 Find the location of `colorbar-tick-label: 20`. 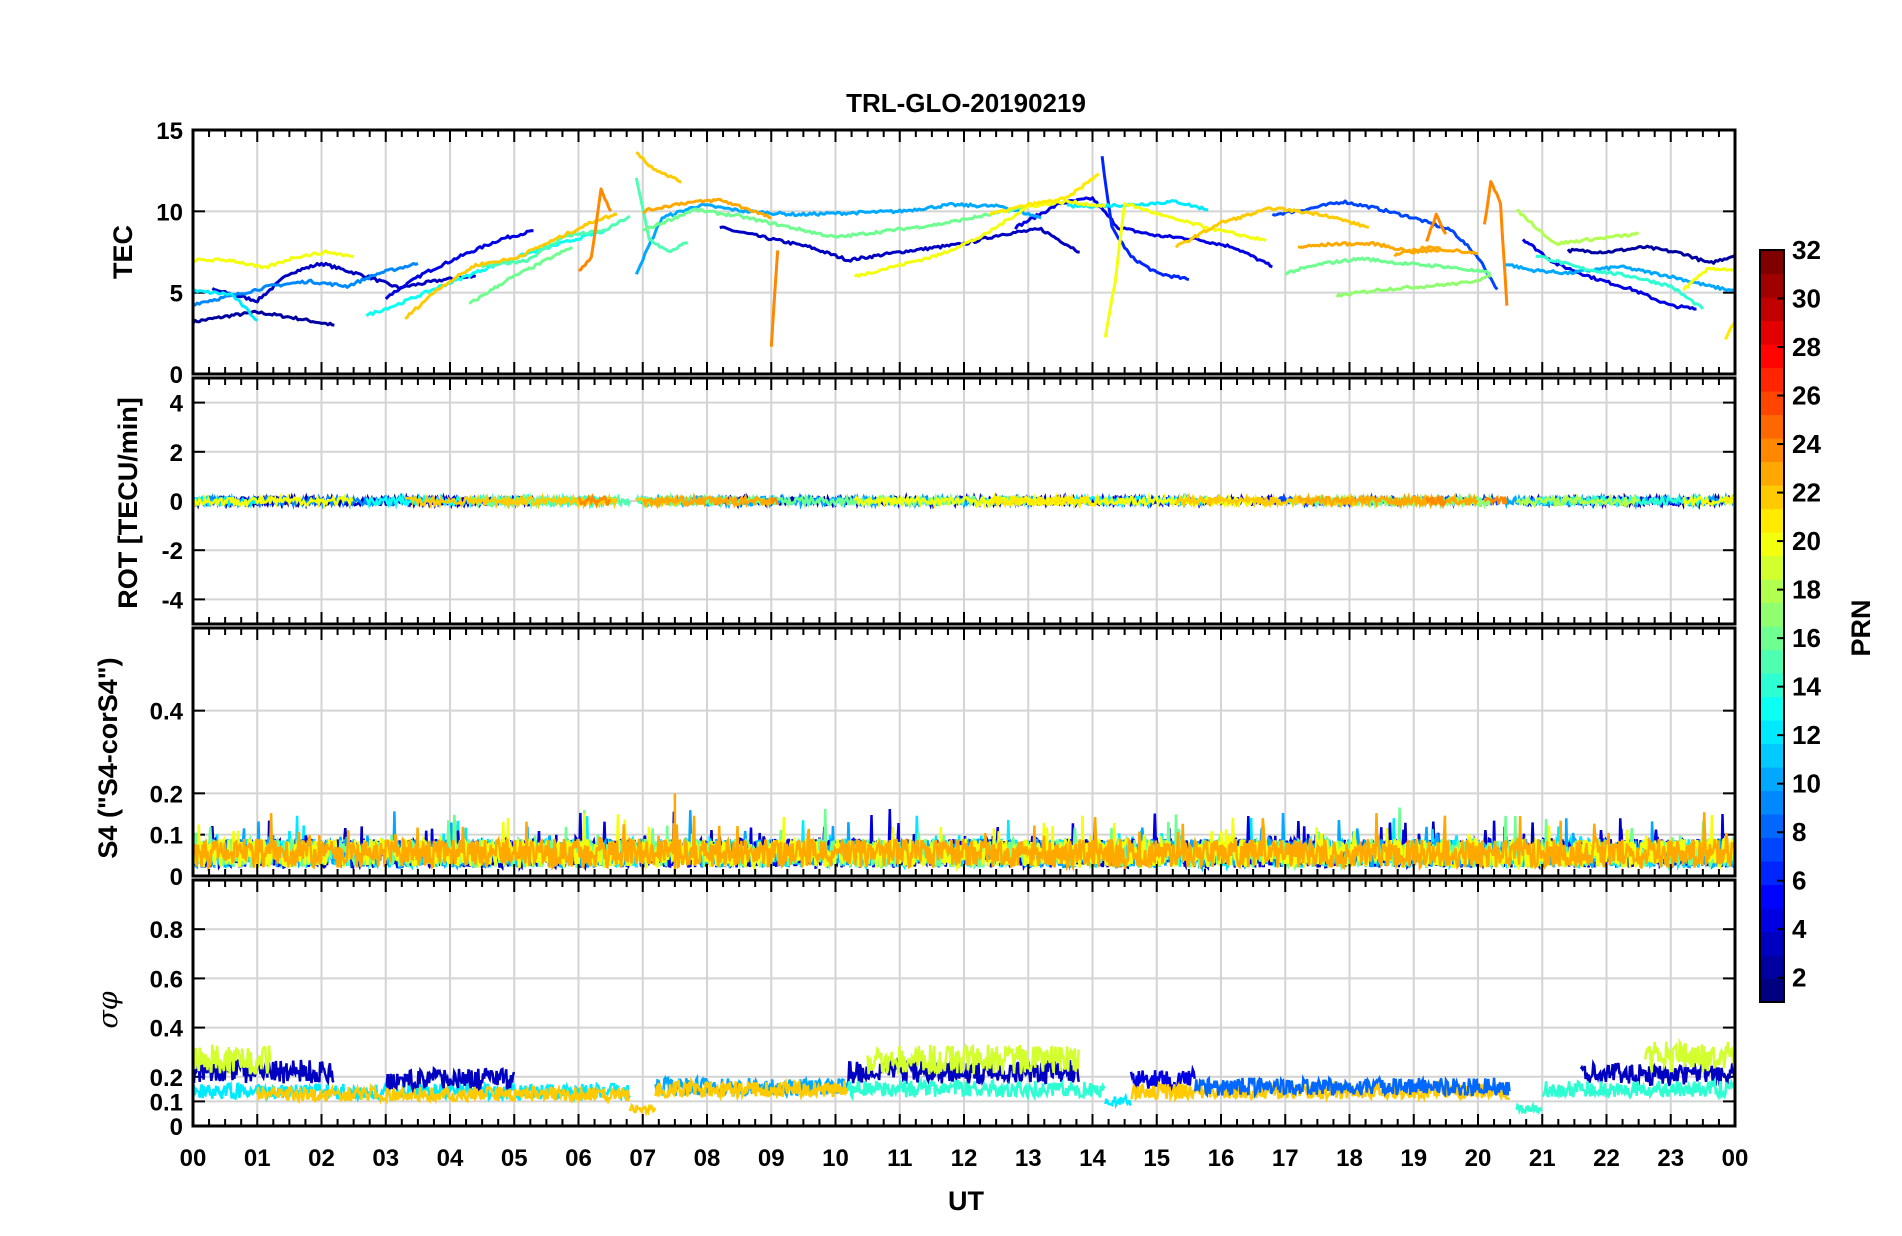

colorbar-tick-label: 20 is located at coordinates (1806, 541).